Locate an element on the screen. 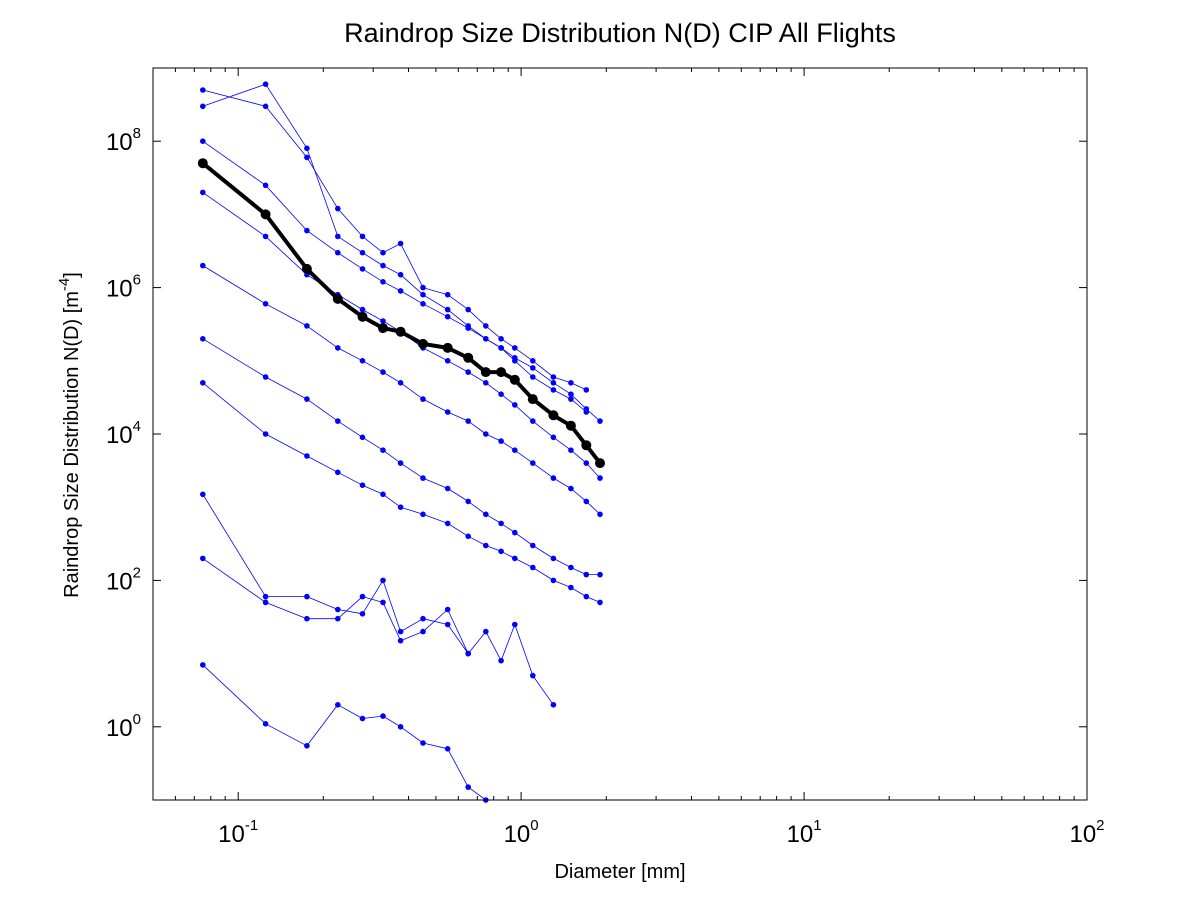 The image size is (1200, 900). y-tick-label: 10² is located at coordinates (123, 579).